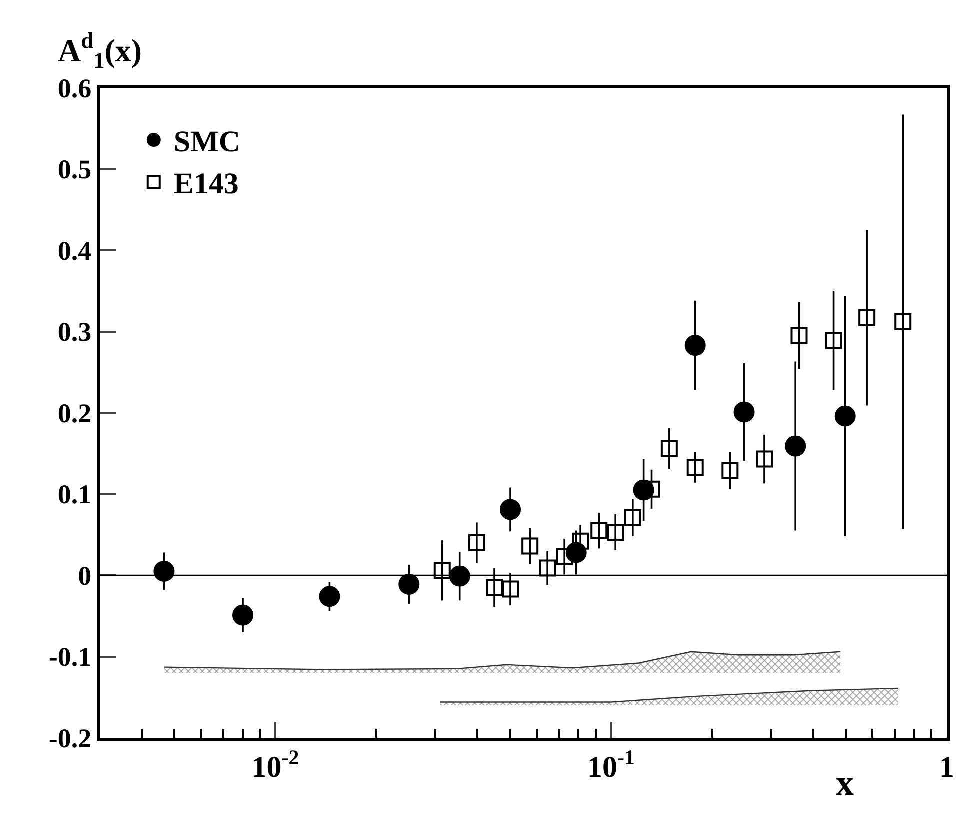  Describe the element at coordinates (206, 184) in the screenshot. I see `legend-label: E143` at that location.